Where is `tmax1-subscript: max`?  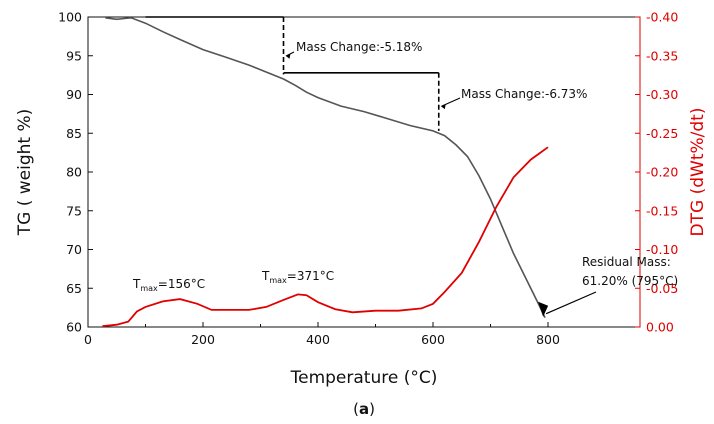 tmax1-subscript: max is located at coordinates (149, 288).